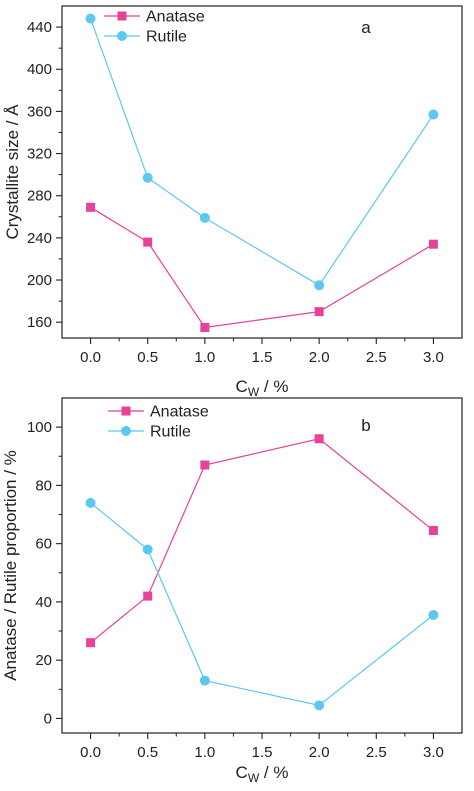  Describe the element at coordinates (39, 27) in the screenshot. I see `y-tick-label: 440` at that location.